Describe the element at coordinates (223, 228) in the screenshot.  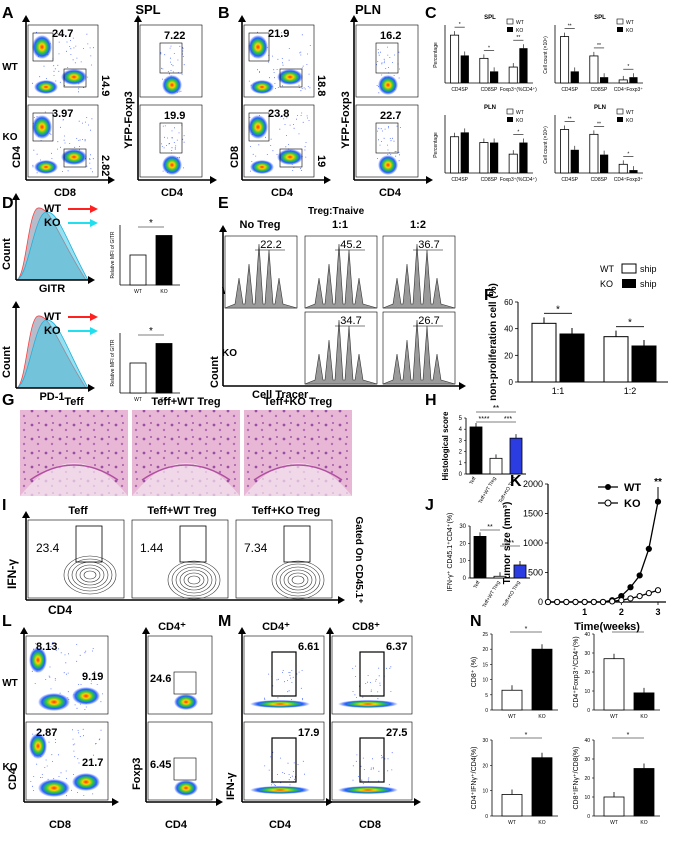
I see `e-y-arrow` at that location.